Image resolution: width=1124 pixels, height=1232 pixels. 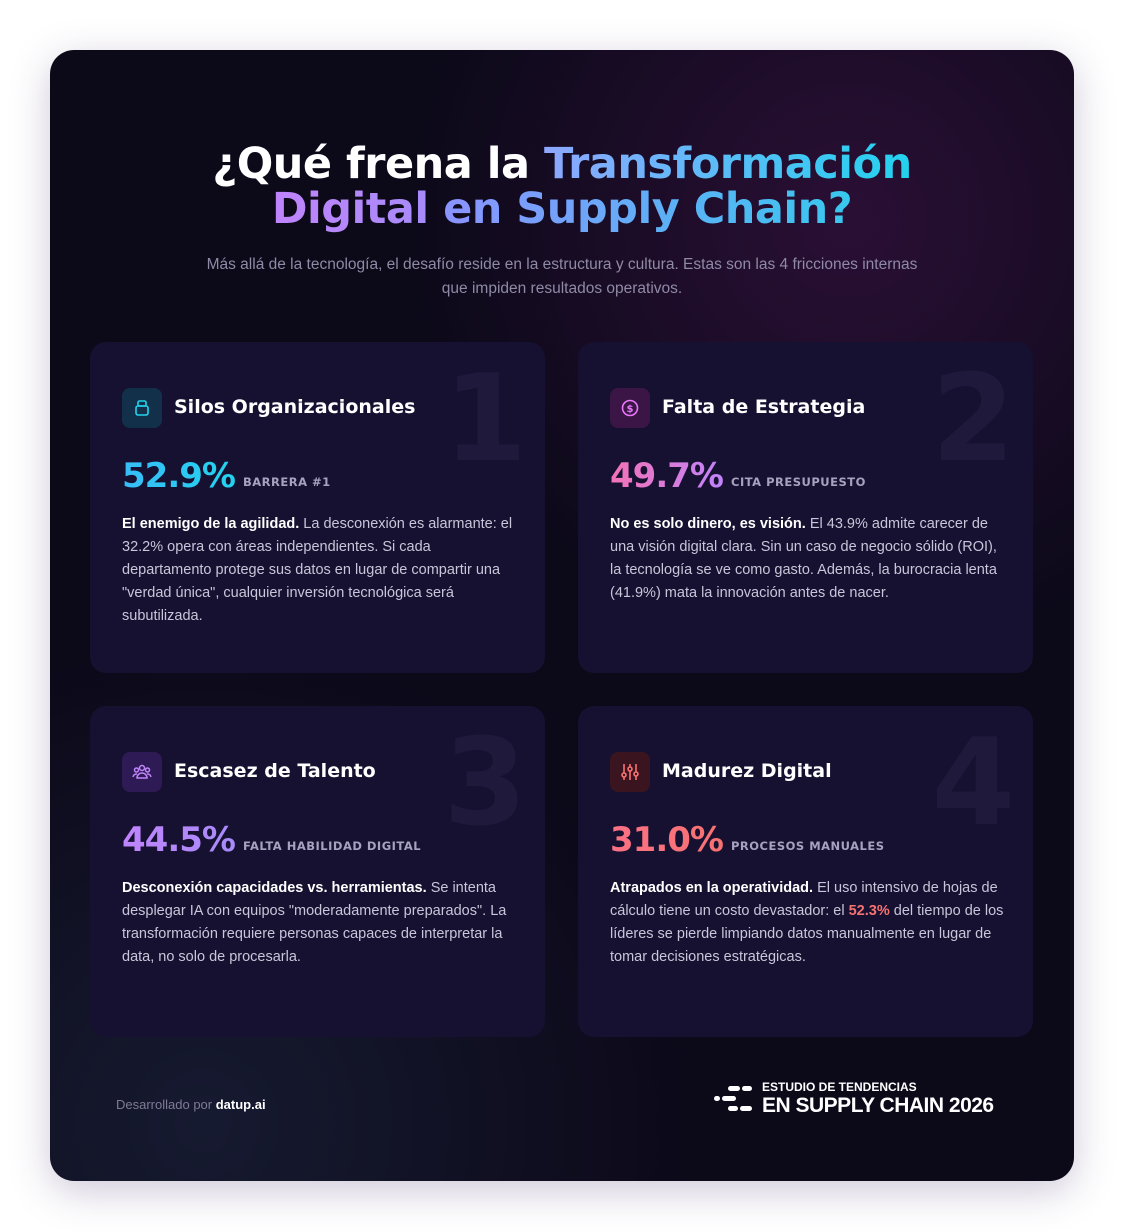 What do you see at coordinates (164, 1104) in the screenshot?
I see `credit-prefix: Desarrollado por` at bounding box center [164, 1104].